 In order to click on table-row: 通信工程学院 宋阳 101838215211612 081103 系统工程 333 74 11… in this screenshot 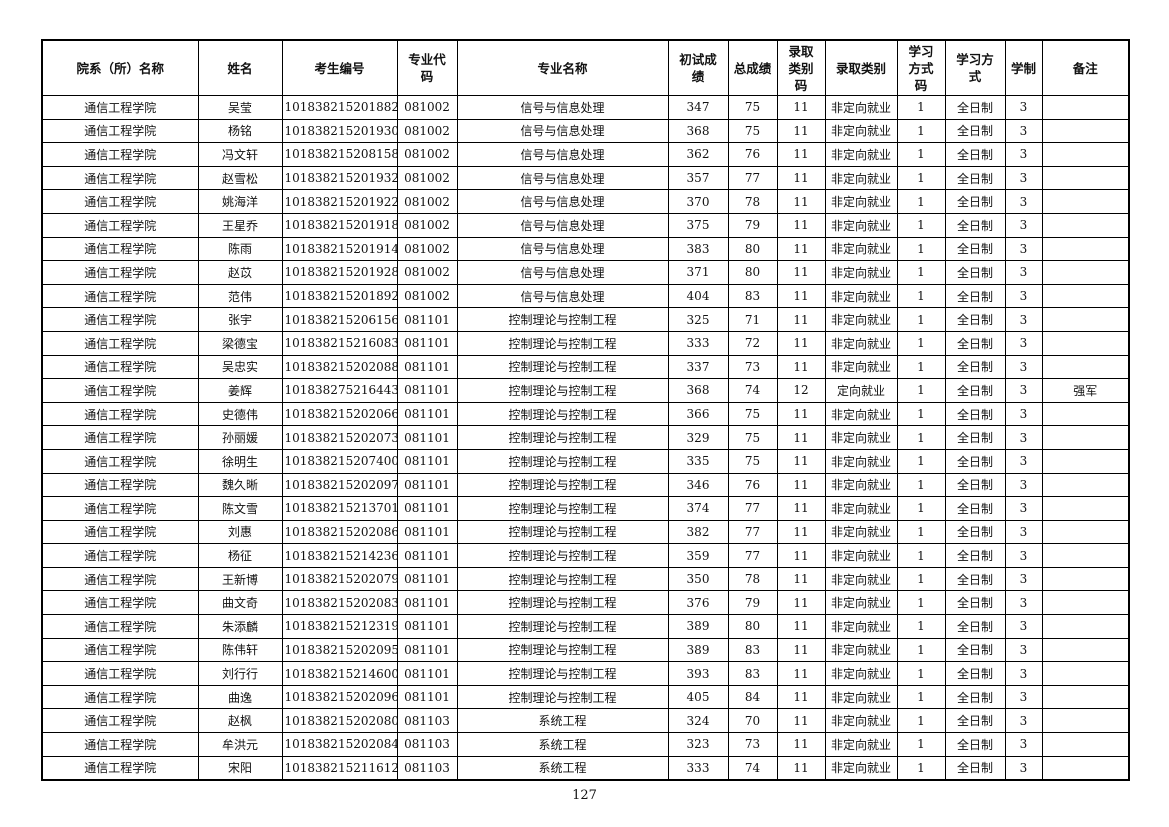, I will do `click(585, 768)`.